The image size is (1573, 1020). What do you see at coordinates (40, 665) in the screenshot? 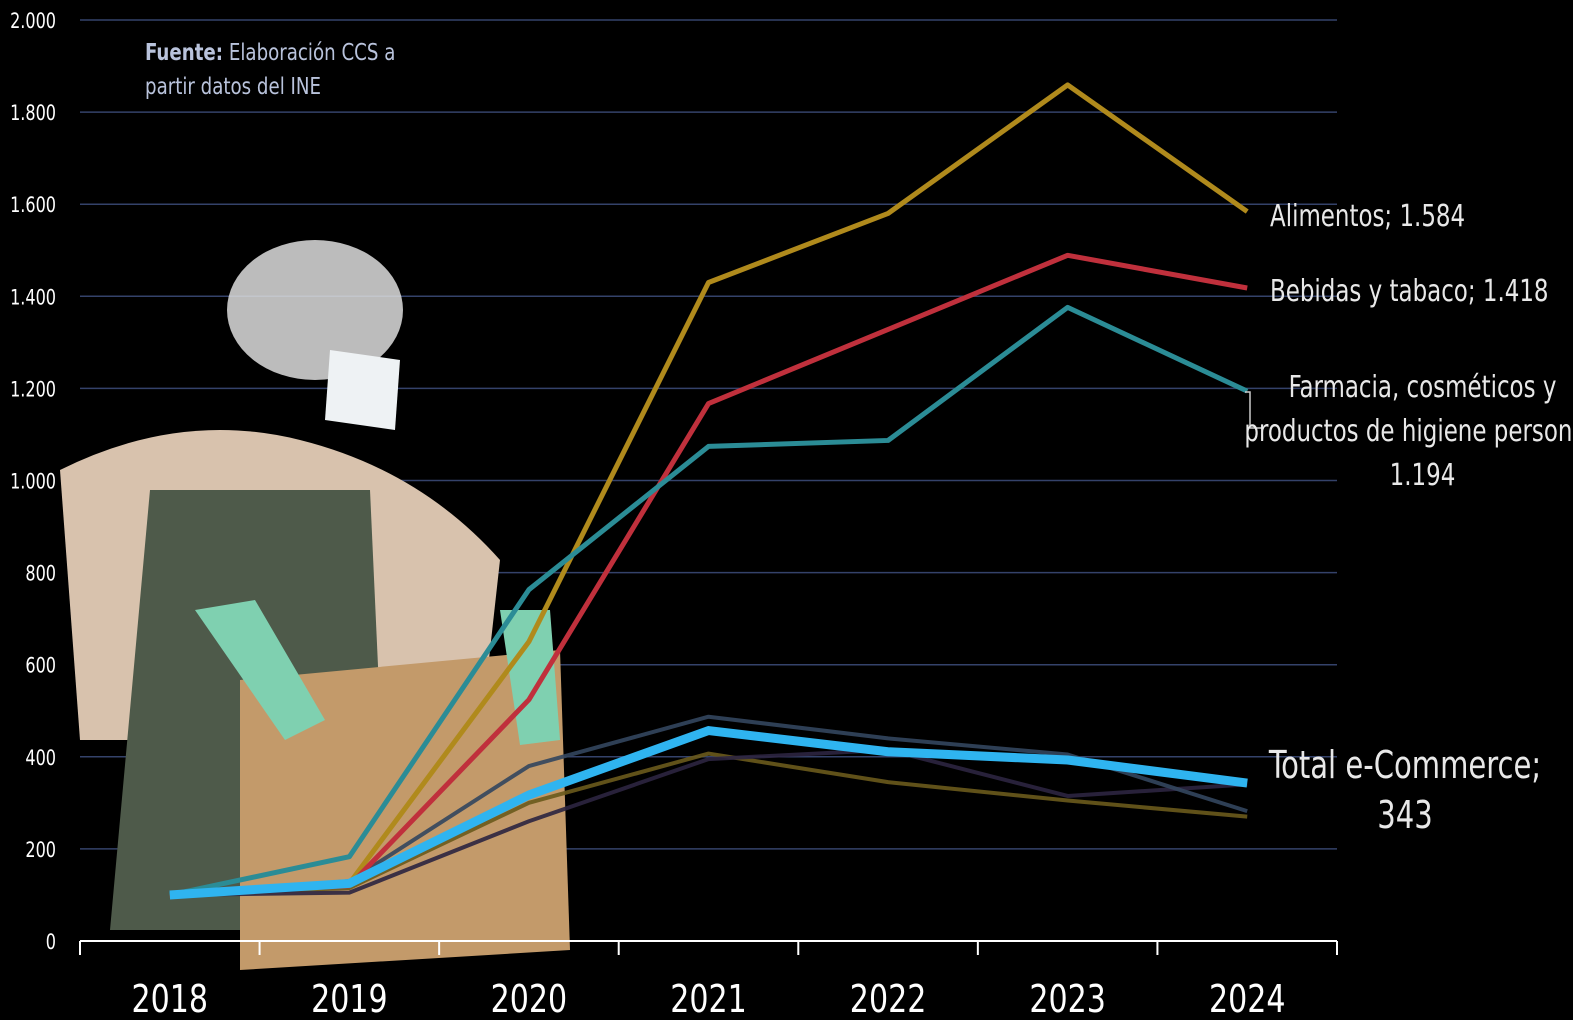
I see `y-tick-label: 600` at bounding box center [40, 665].